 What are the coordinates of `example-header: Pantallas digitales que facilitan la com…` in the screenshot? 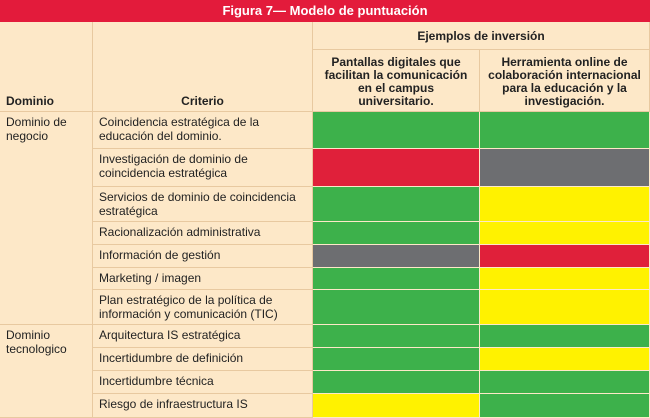 It's located at (396, 81).